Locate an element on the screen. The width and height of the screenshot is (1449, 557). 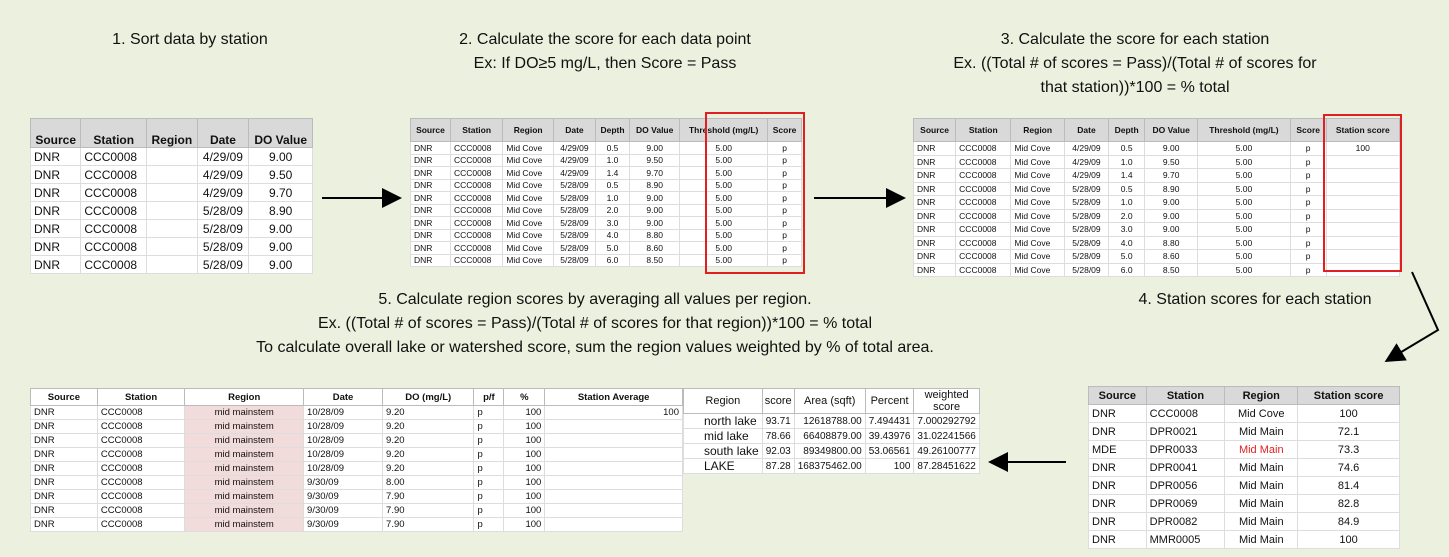
header-cell: Score is located at coordinates (1308, 130).